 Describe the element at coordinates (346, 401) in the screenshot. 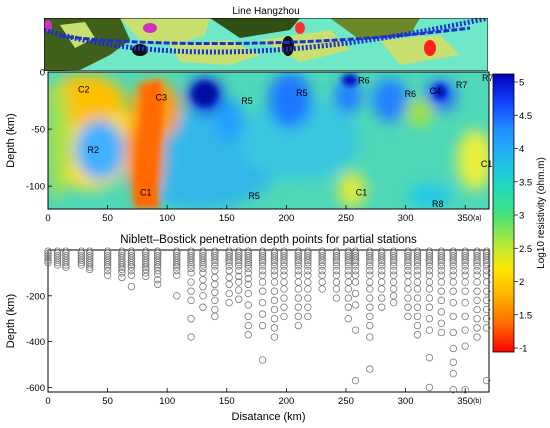

I see `x-tick-label-b: 250` at that location.